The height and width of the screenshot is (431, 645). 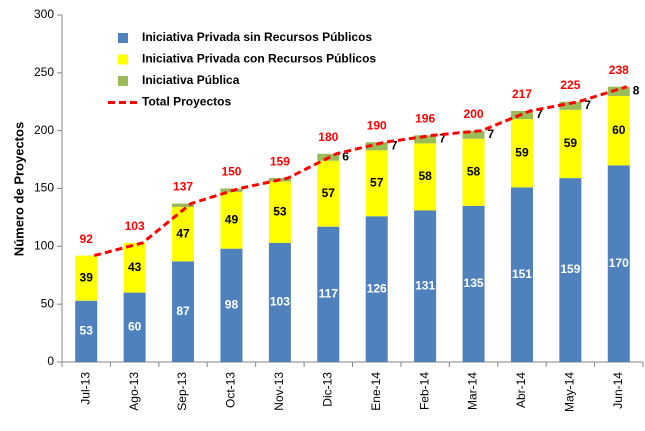 What do you see at coordinates (186, 102) in the screenshot?
I see `legend-label: Total Proyectos` at bounding box center [186, 102].